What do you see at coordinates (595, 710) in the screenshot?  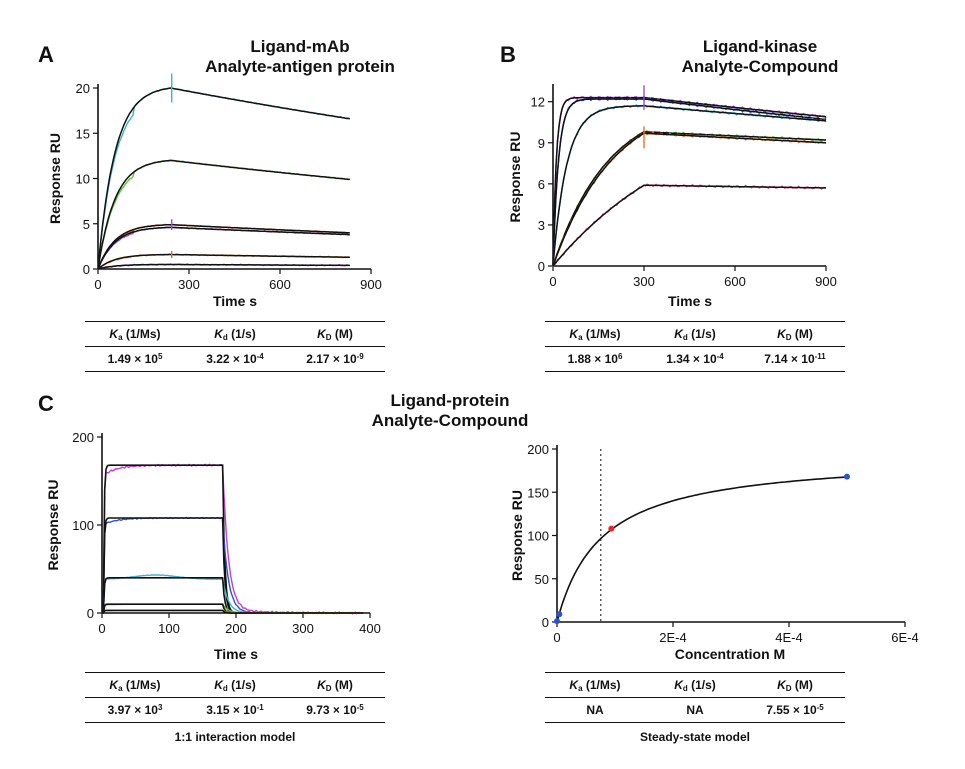 I see `value-ka: NA` at bounding box center [595, 710].